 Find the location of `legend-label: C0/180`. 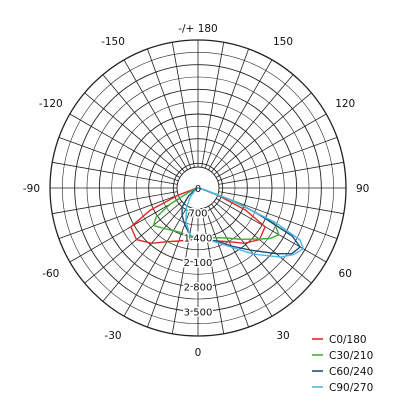

legend-label: C0/180 is located at coordinates (348, 340).